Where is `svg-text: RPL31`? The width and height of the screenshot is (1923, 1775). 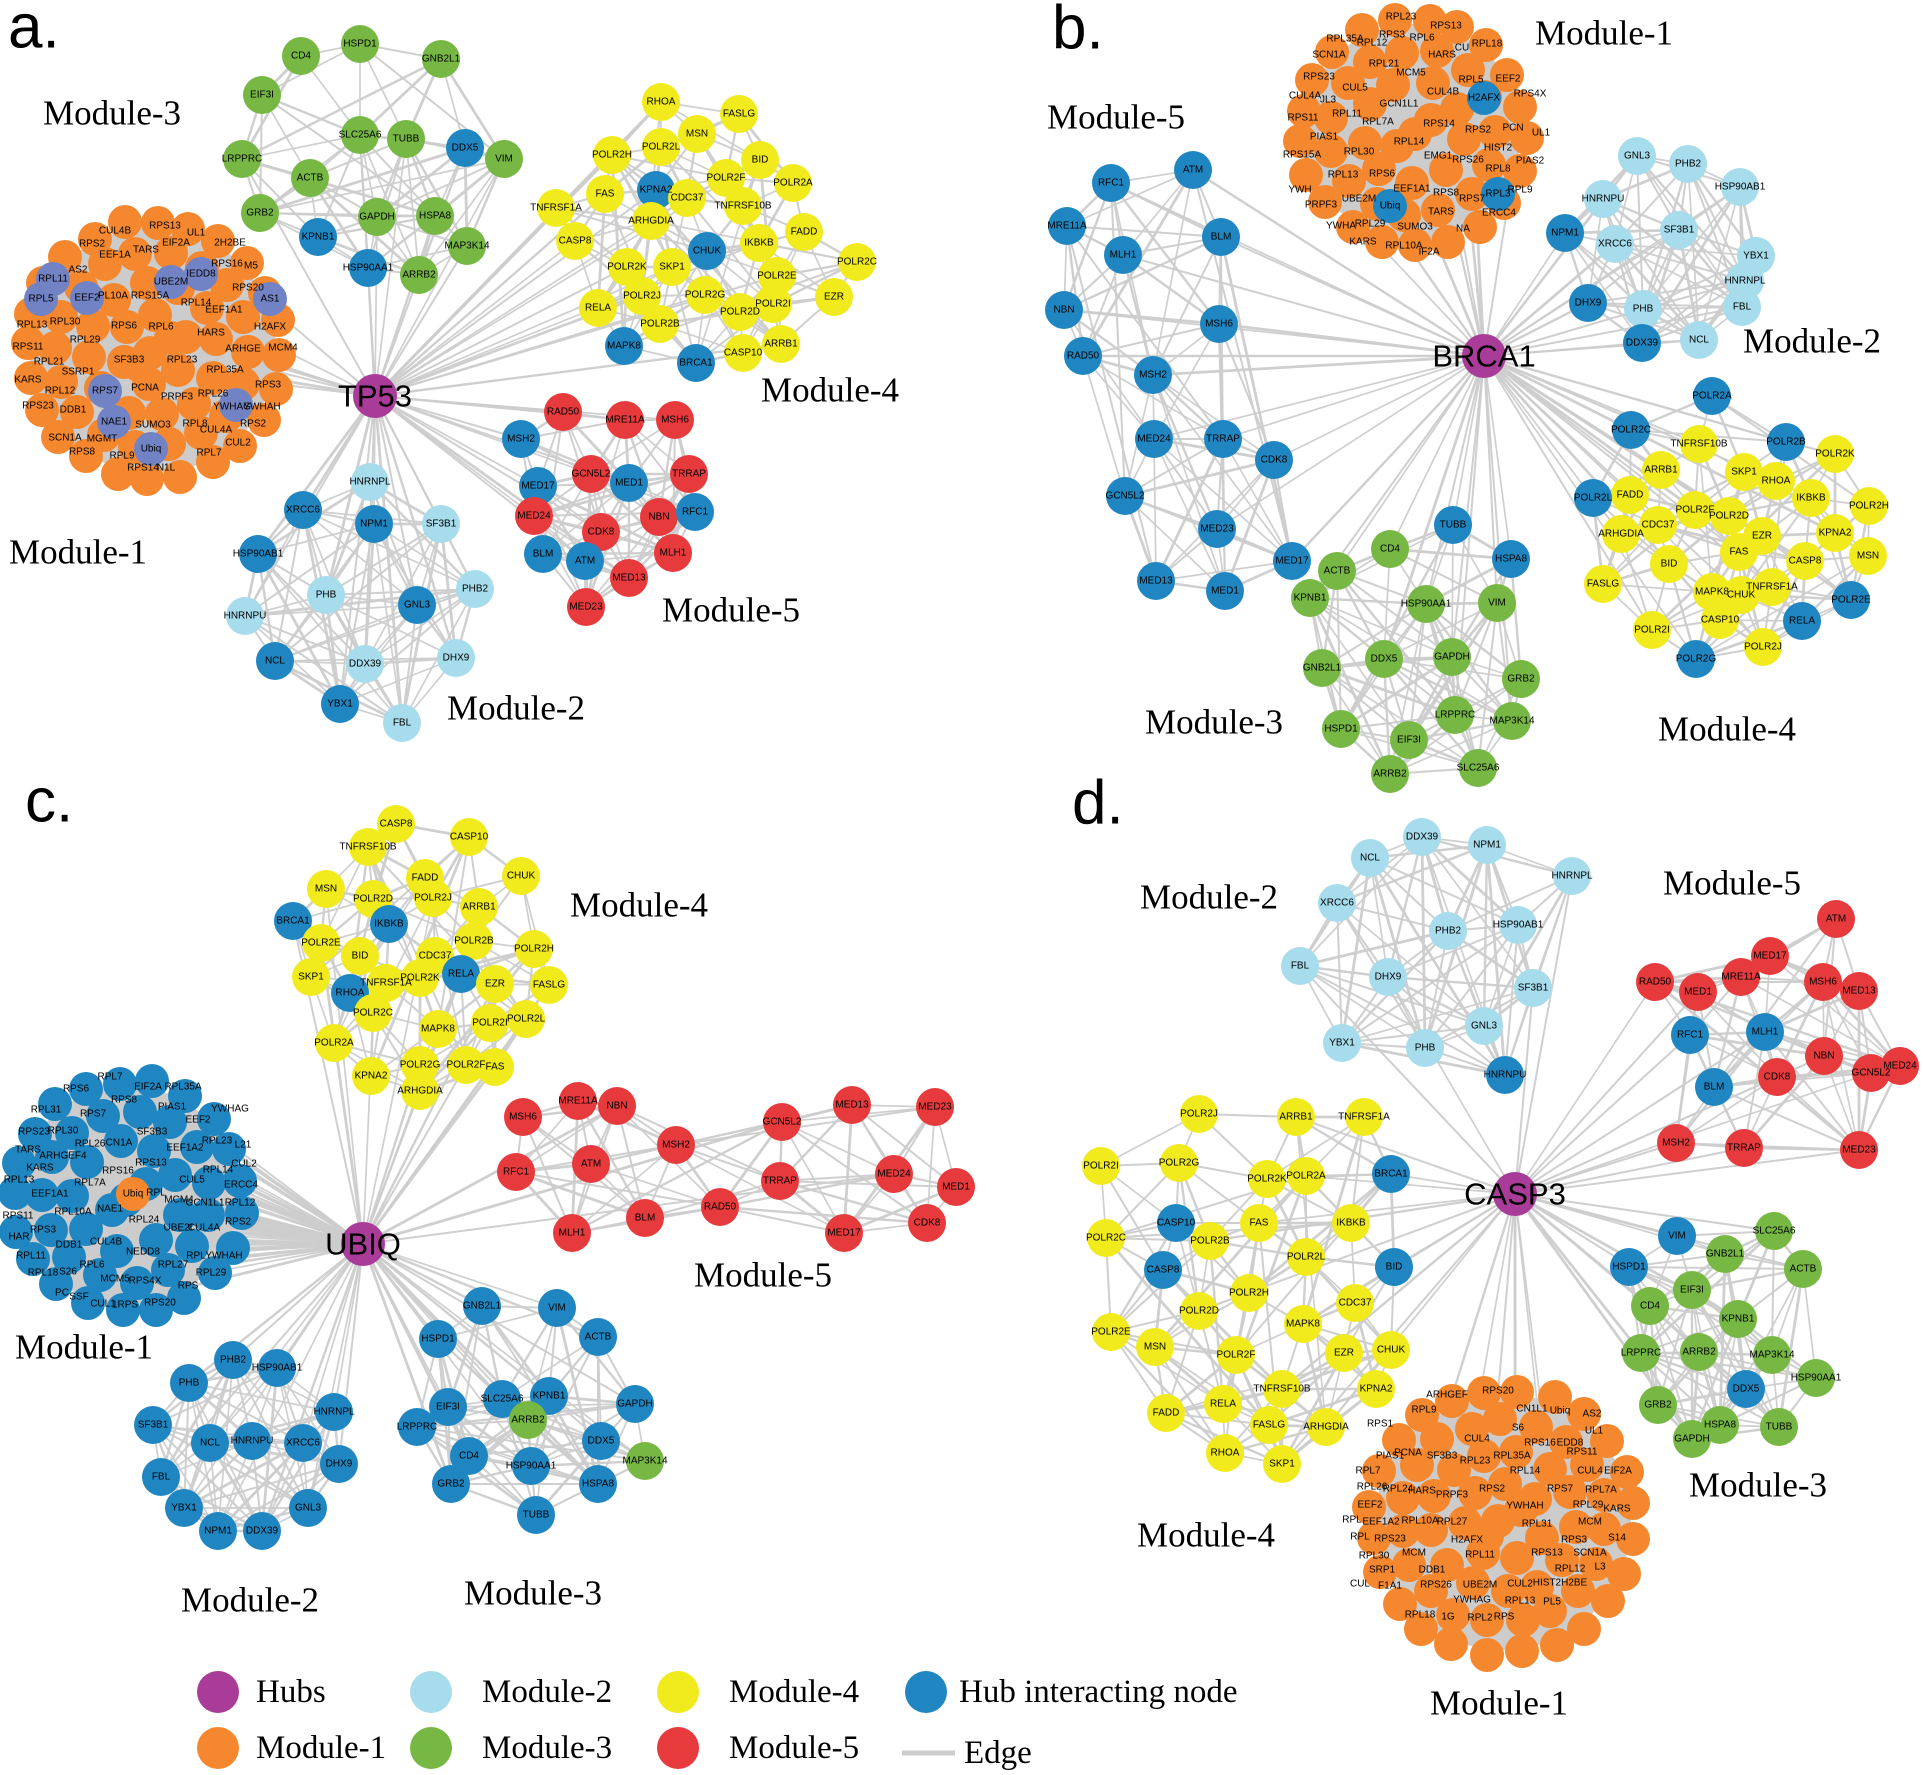
svg-text: RPL31 is located at coordinates (1537, 1524).